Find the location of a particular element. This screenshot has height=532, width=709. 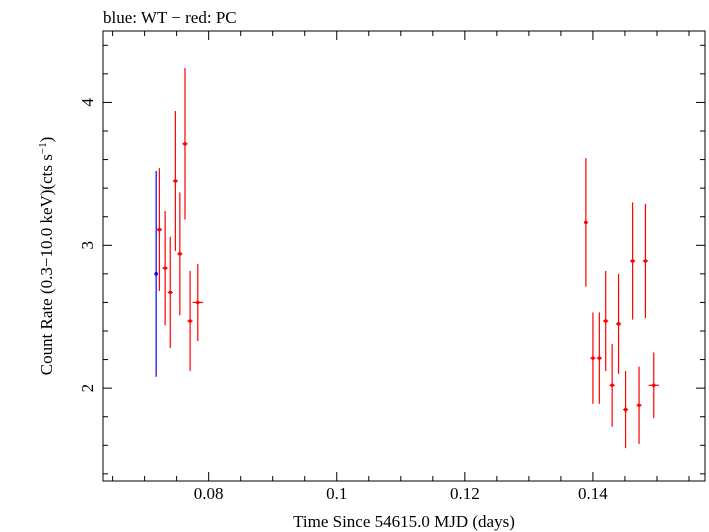

y-tick-label: 2 is located at coordinates (87, 388).